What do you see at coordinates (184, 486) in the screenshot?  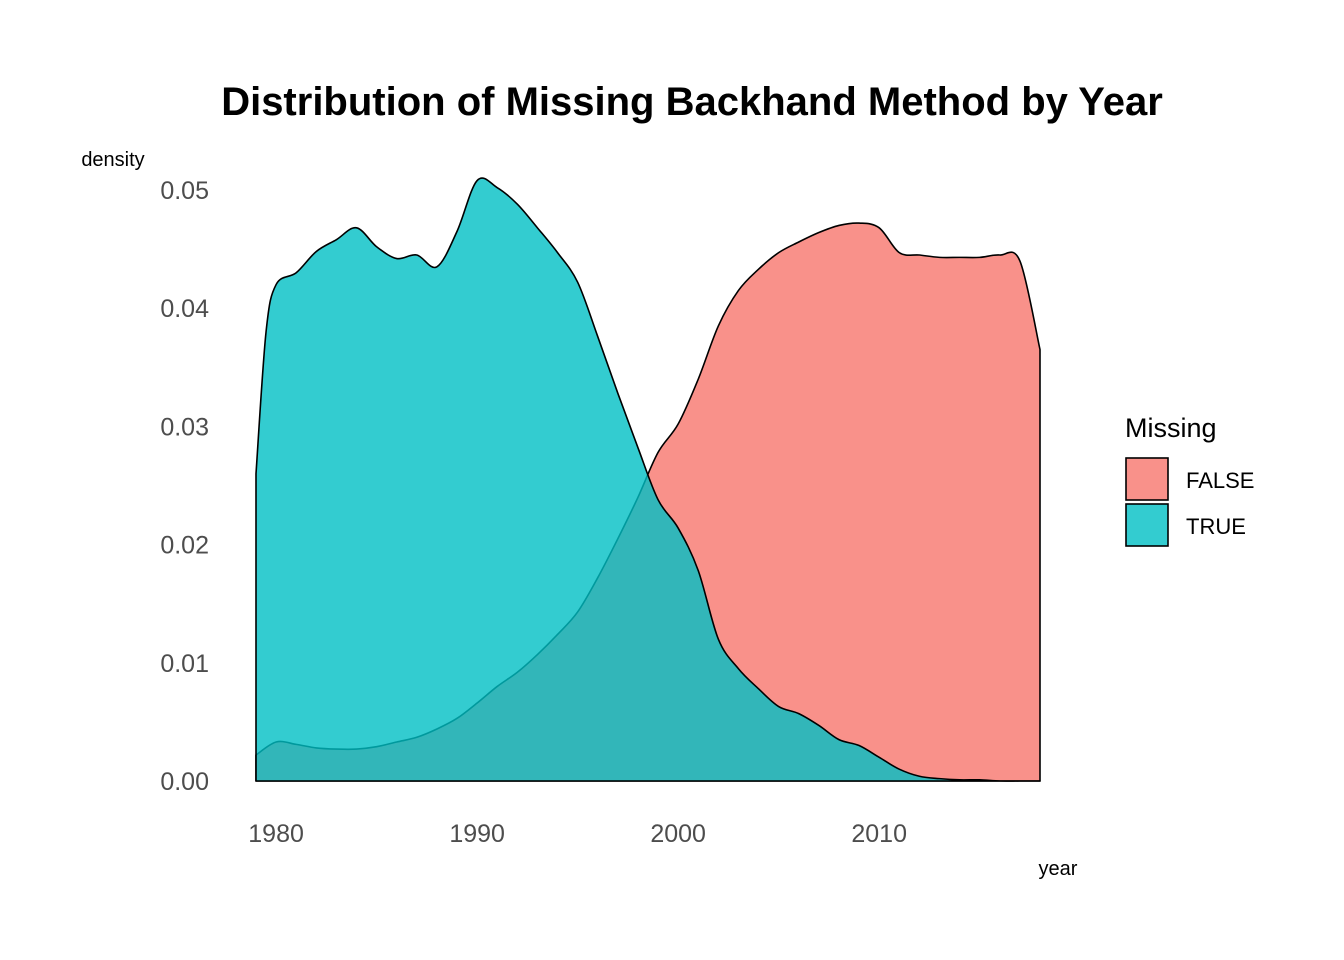 I see `y-axis: 0.00 0.01 0.02 0.03 0.04 0.05` at bounding box center [184, 486].